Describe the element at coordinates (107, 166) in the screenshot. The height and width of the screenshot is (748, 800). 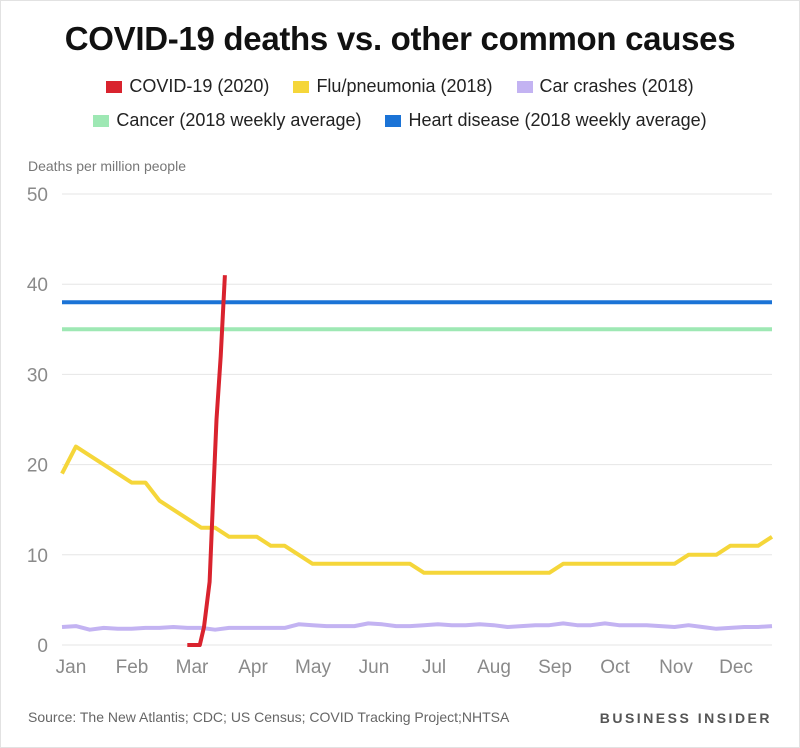
I see `y-axis-label: Deaths per million people` at that location.